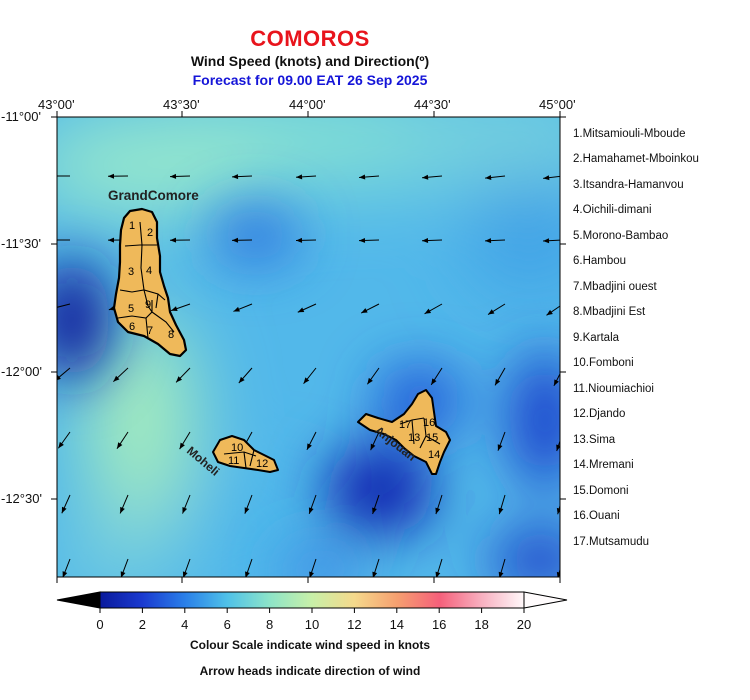 The width and height of the screenshot is (750, 700). I want to click on region-number-2: 2, so click(150, 233).